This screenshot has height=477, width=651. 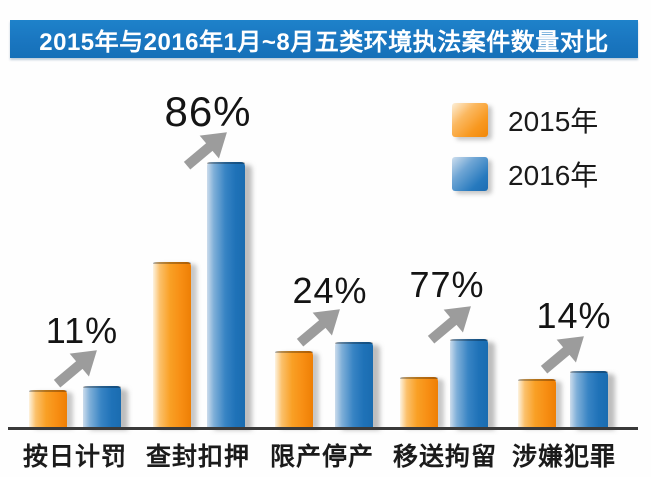 I want to click on title-banner: 2015年与2016年1月~8月五类环境执法案件数量对比, so click(x=324, y=39).